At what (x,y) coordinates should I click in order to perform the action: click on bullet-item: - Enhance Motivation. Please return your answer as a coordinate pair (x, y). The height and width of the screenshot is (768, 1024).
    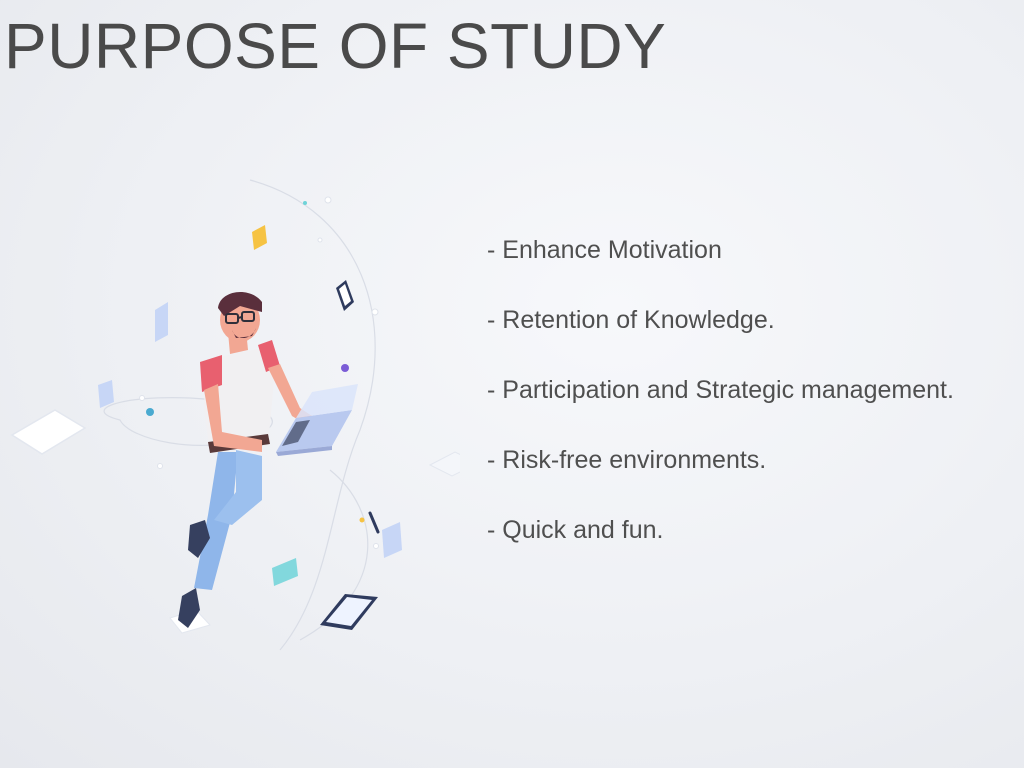
    Looking at the image, I should click on (604, 250).